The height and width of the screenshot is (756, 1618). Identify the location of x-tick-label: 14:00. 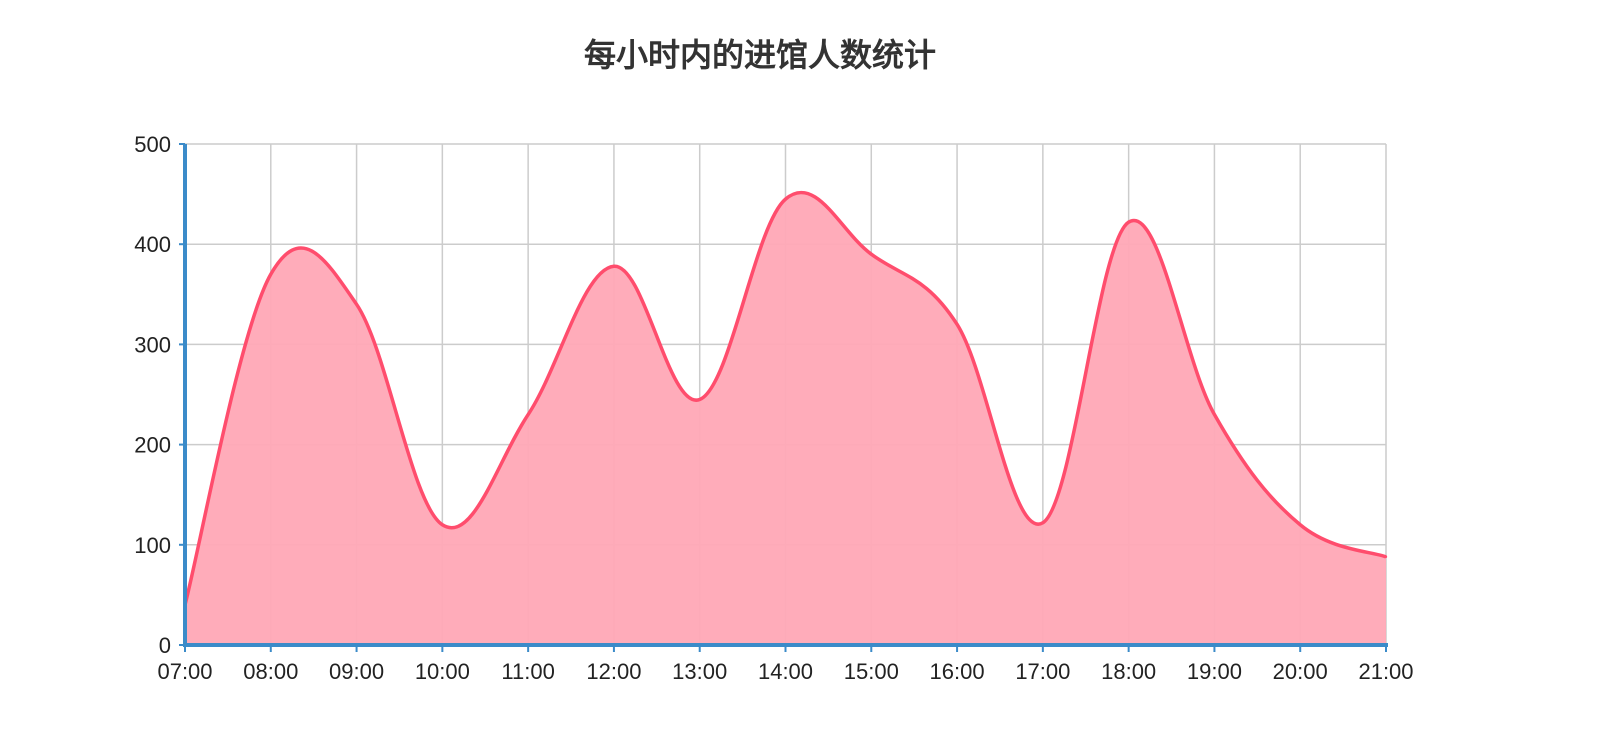
(785, 671).